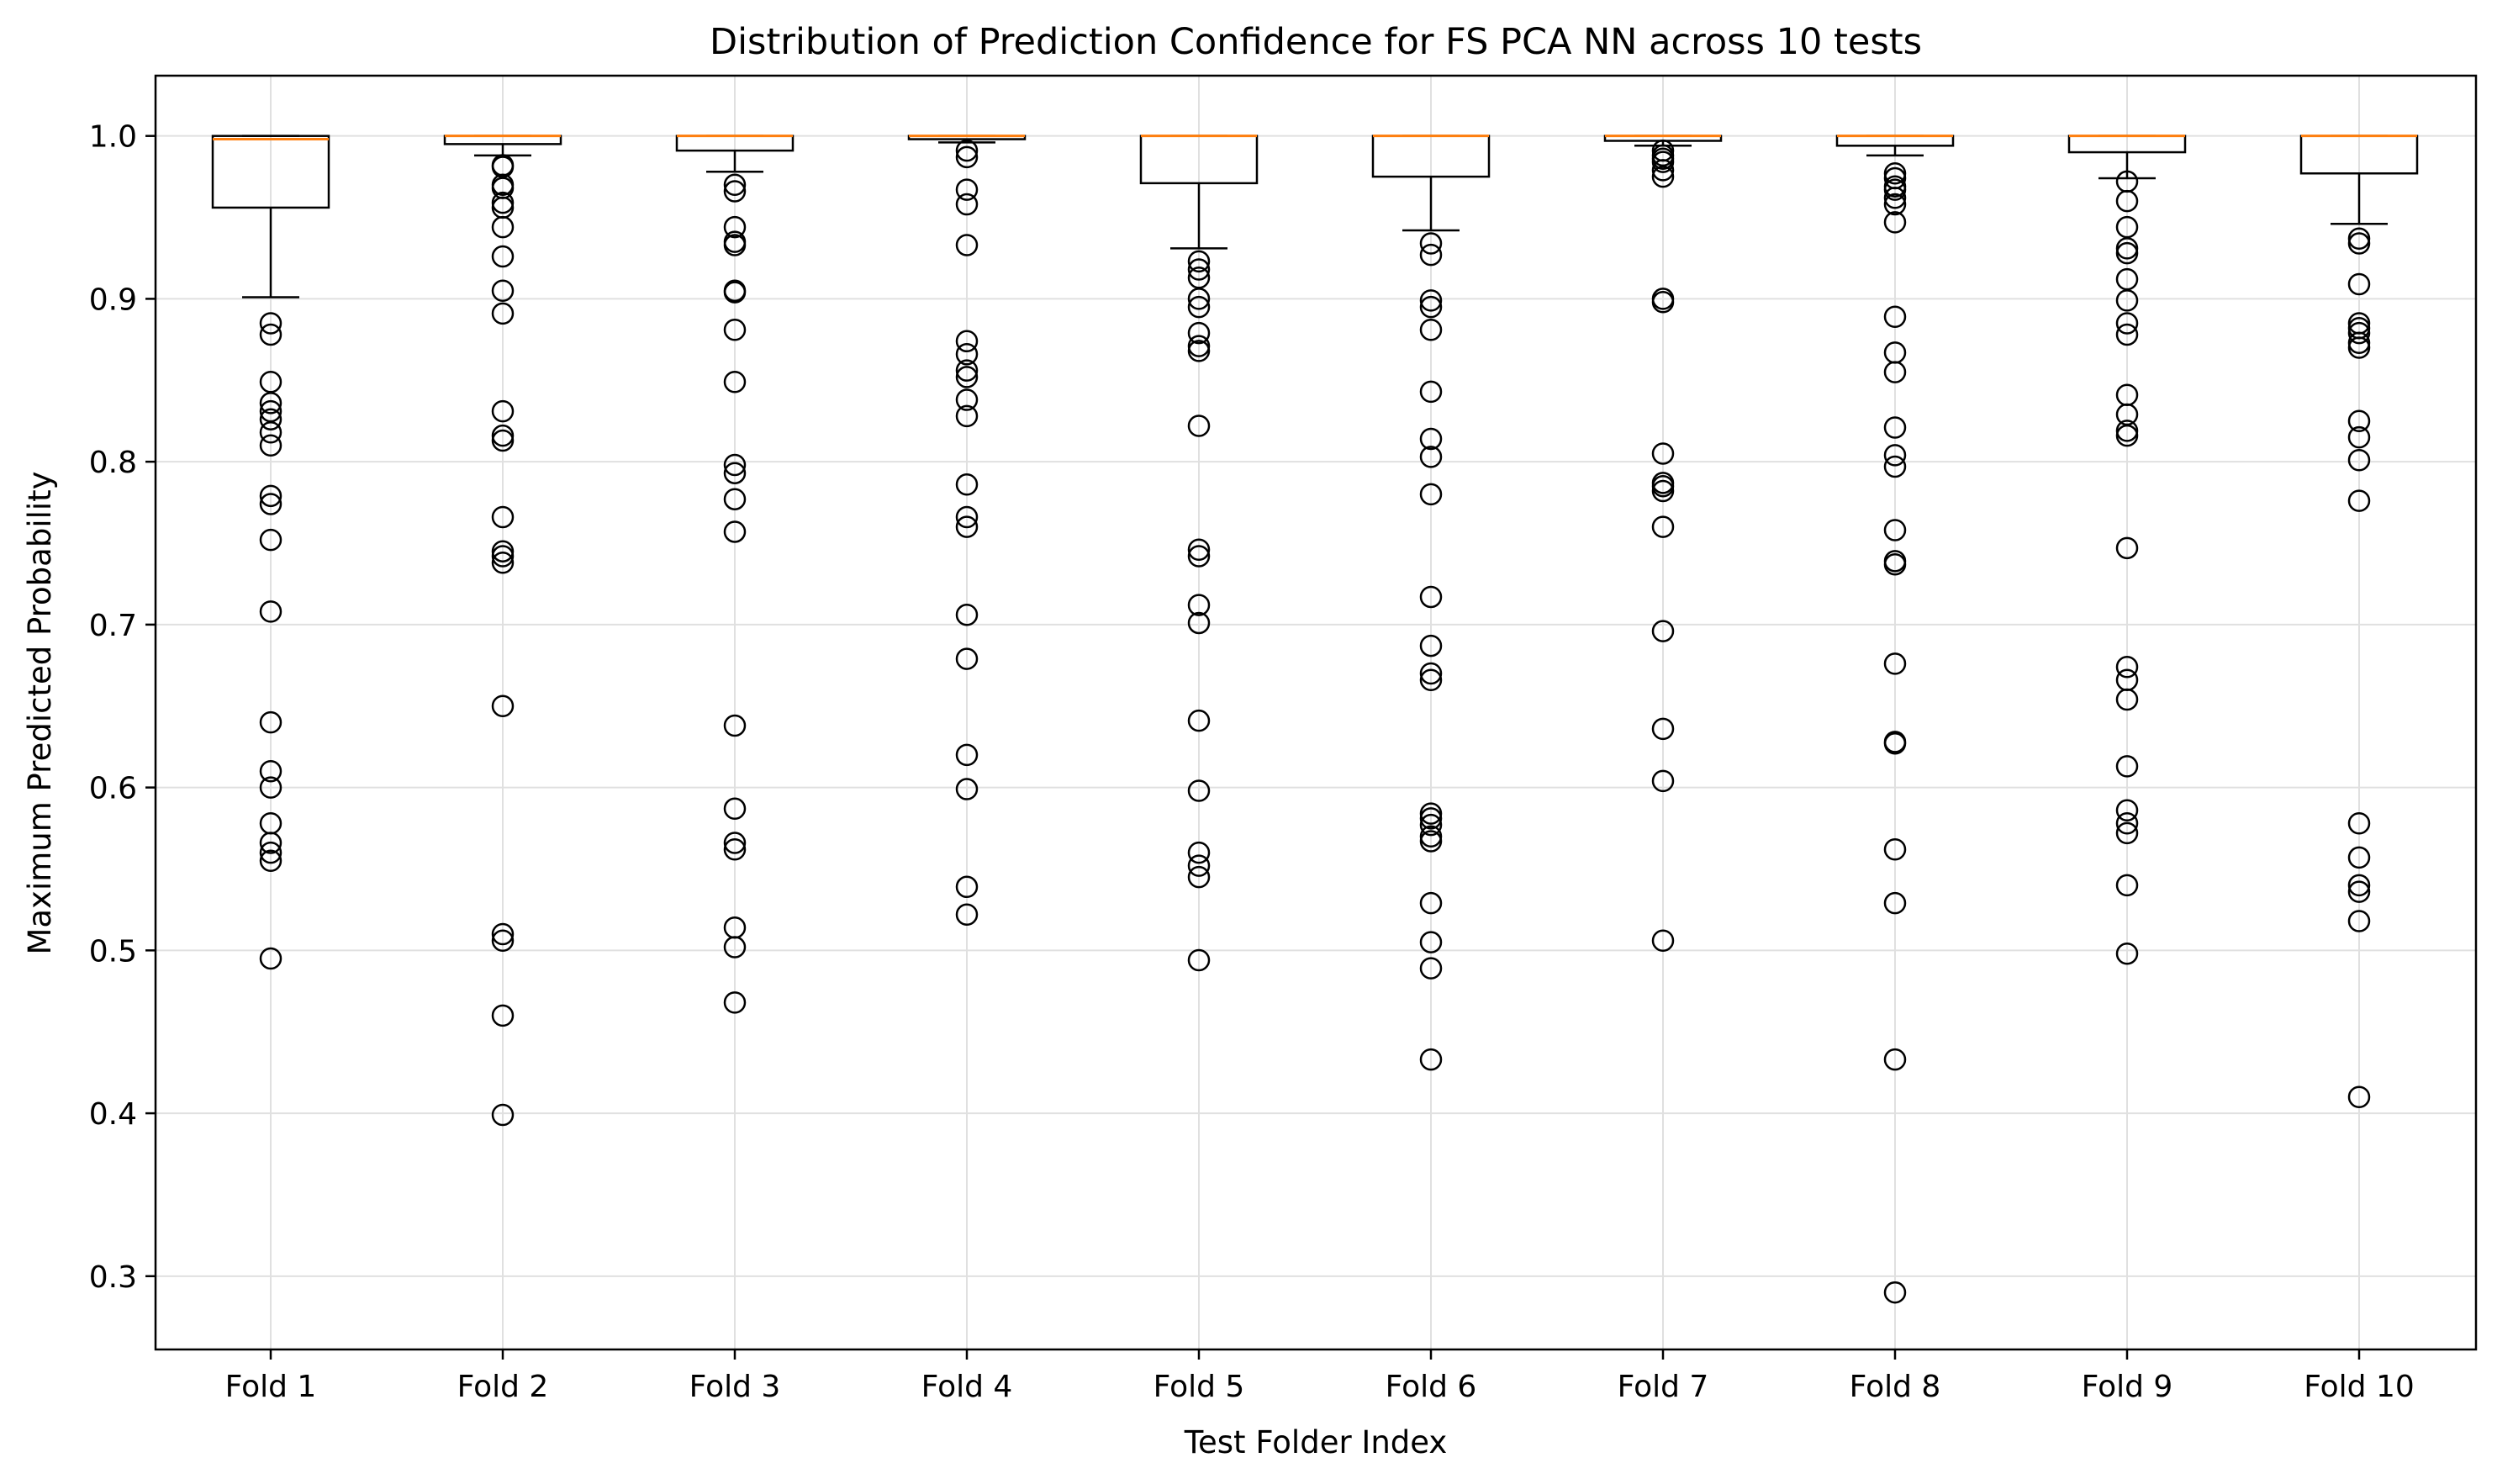  What do you see at coordinates (113, 463) in the screenshot?
I see `y-tick-label: 0.8` at bounding box center [113, 463].